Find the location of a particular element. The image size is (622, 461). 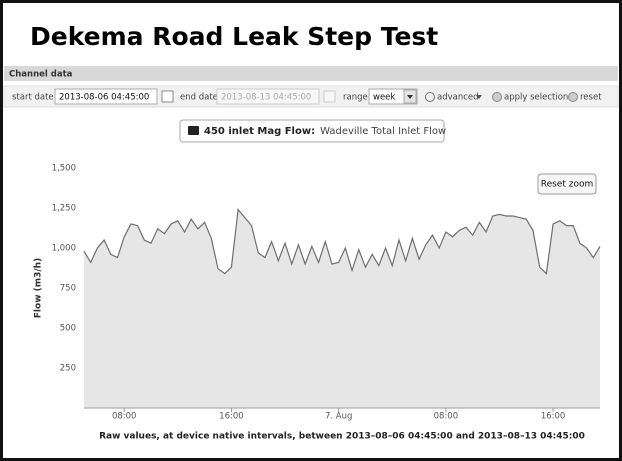

apply-icon is located at coordinates (497, 97).